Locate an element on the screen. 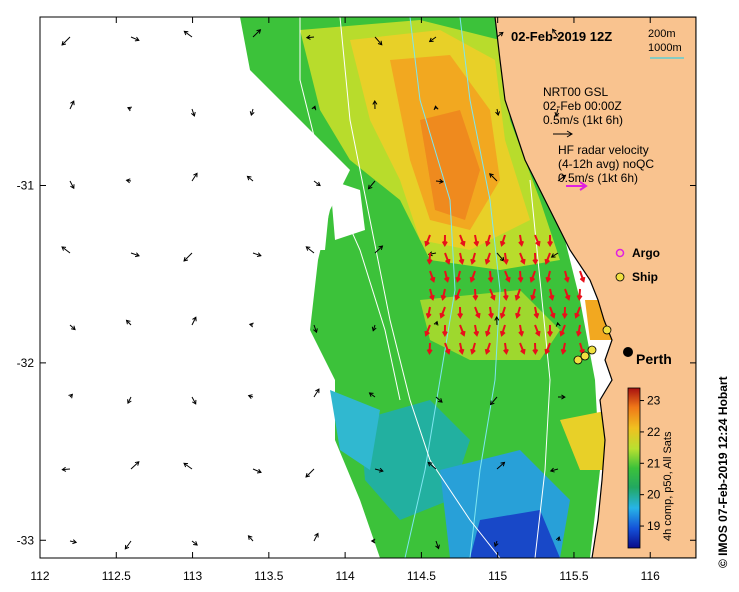  contour-1000m-label: 1000m is located at coordinates (665, 48).